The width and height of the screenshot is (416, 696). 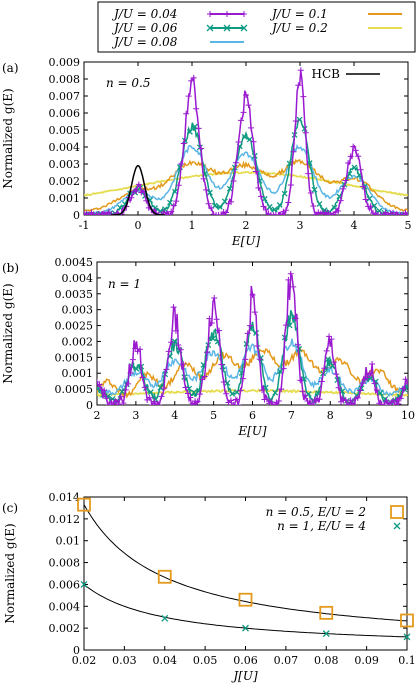 What do you see at coordinates (10, 268) in the screenshot?
I see `panel-label-b: (b)` at bounding box center [10, 268].